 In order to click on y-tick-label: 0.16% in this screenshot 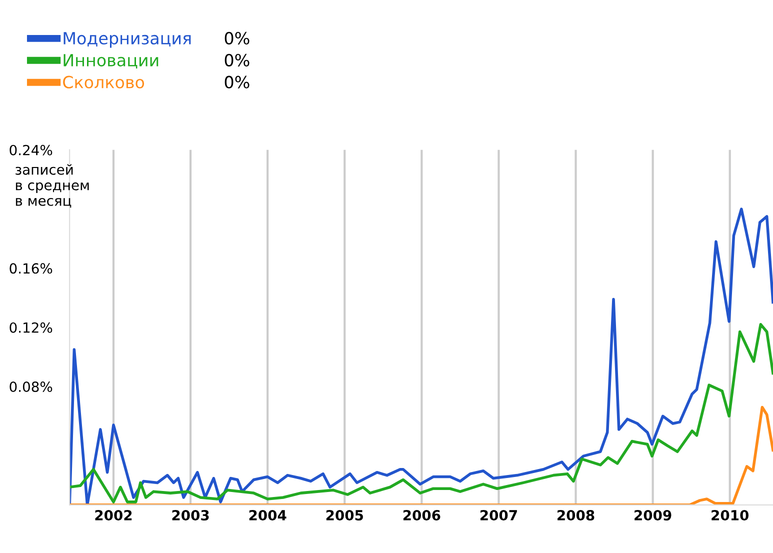, I will do `click(31, 268)`.